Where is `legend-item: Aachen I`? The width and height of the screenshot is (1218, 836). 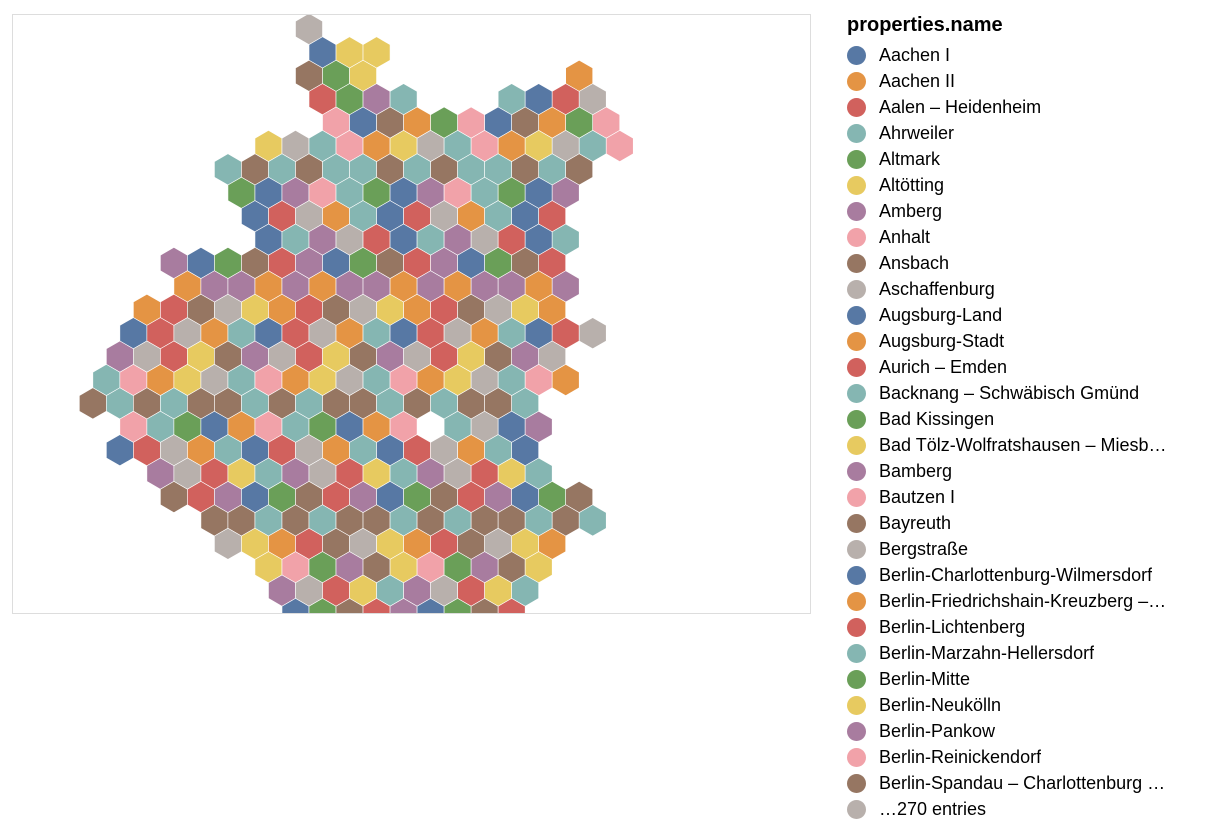 legend-item: Aachen I is located at coordinates (1030, 55).